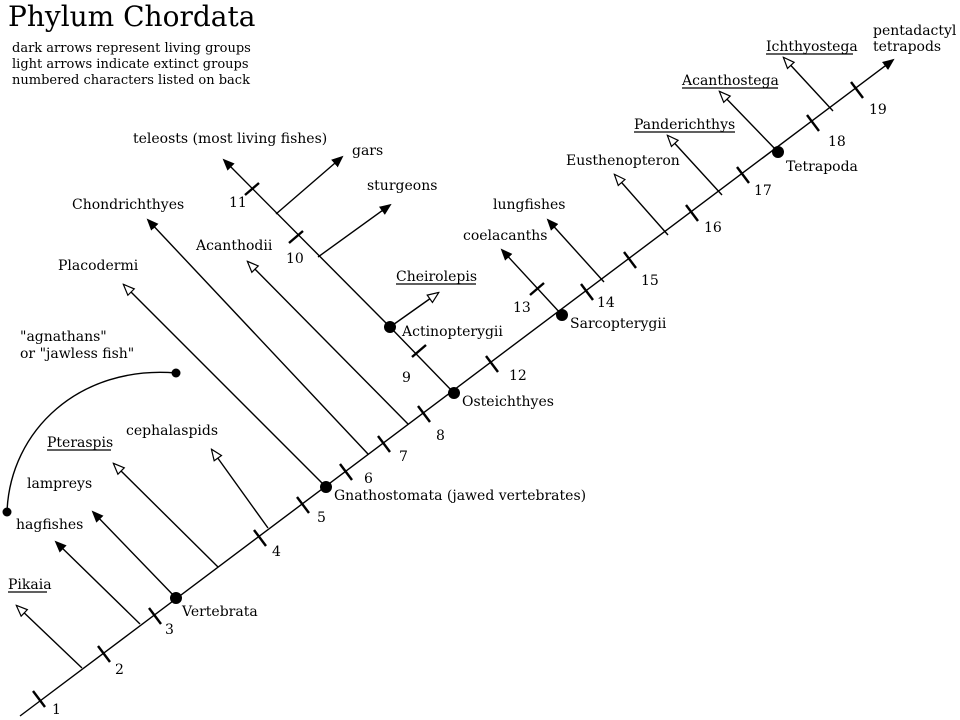 The width and height of the screenshot is (960, 720). What do you see at coordinates (436, 277) in the screenshot?
I see `taxon-label-cheirolepis: Cheirolepis` at bounding box center [436, 277].